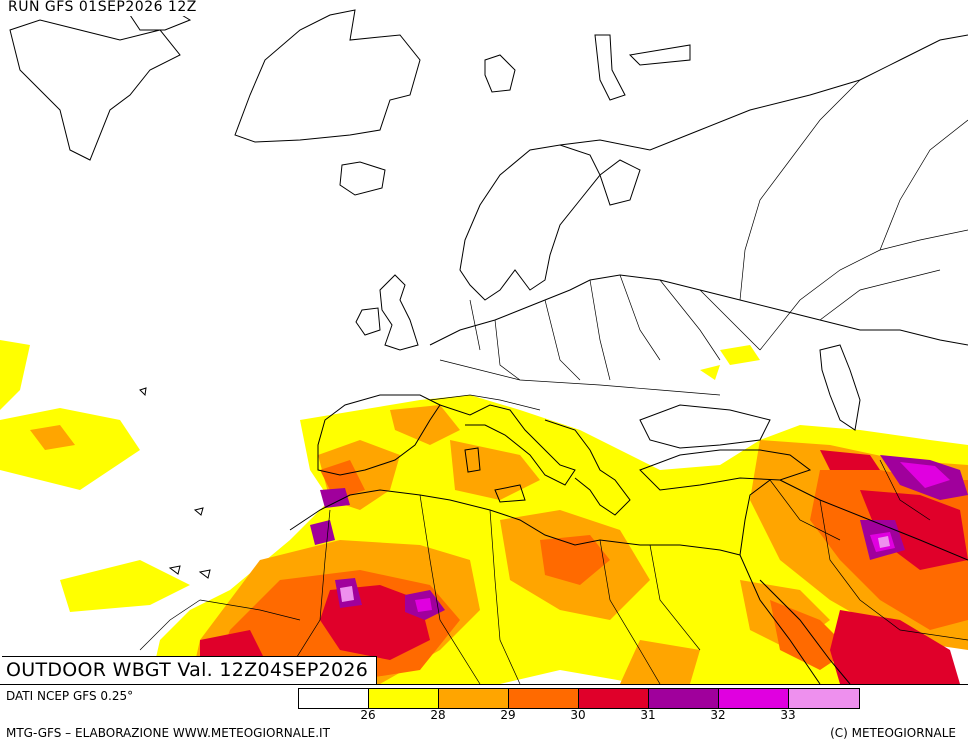 Image resolution: width=968 pixels, height=746 pixels. What do you see at coordinates (368, 715) in the screenshot?
I see `legend-tick: 26` at bounding box center [368, 715].